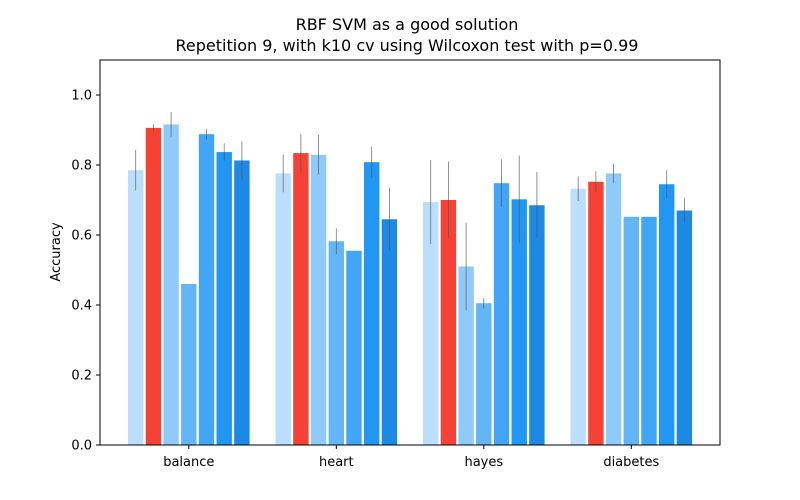  Describe the element at coordinates (336, 462) in the screenshot. I see `x-tick-label: heart` at that location.